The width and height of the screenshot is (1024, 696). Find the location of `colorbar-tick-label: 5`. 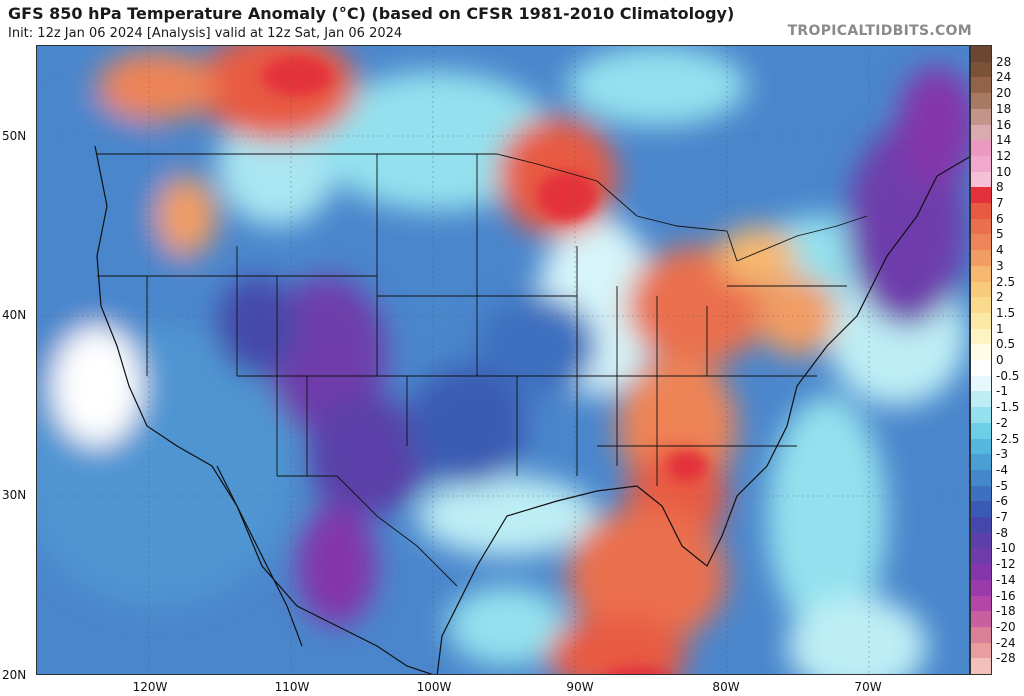

colorbar-tick-label: 5 is located at coordinates (1000, 234).